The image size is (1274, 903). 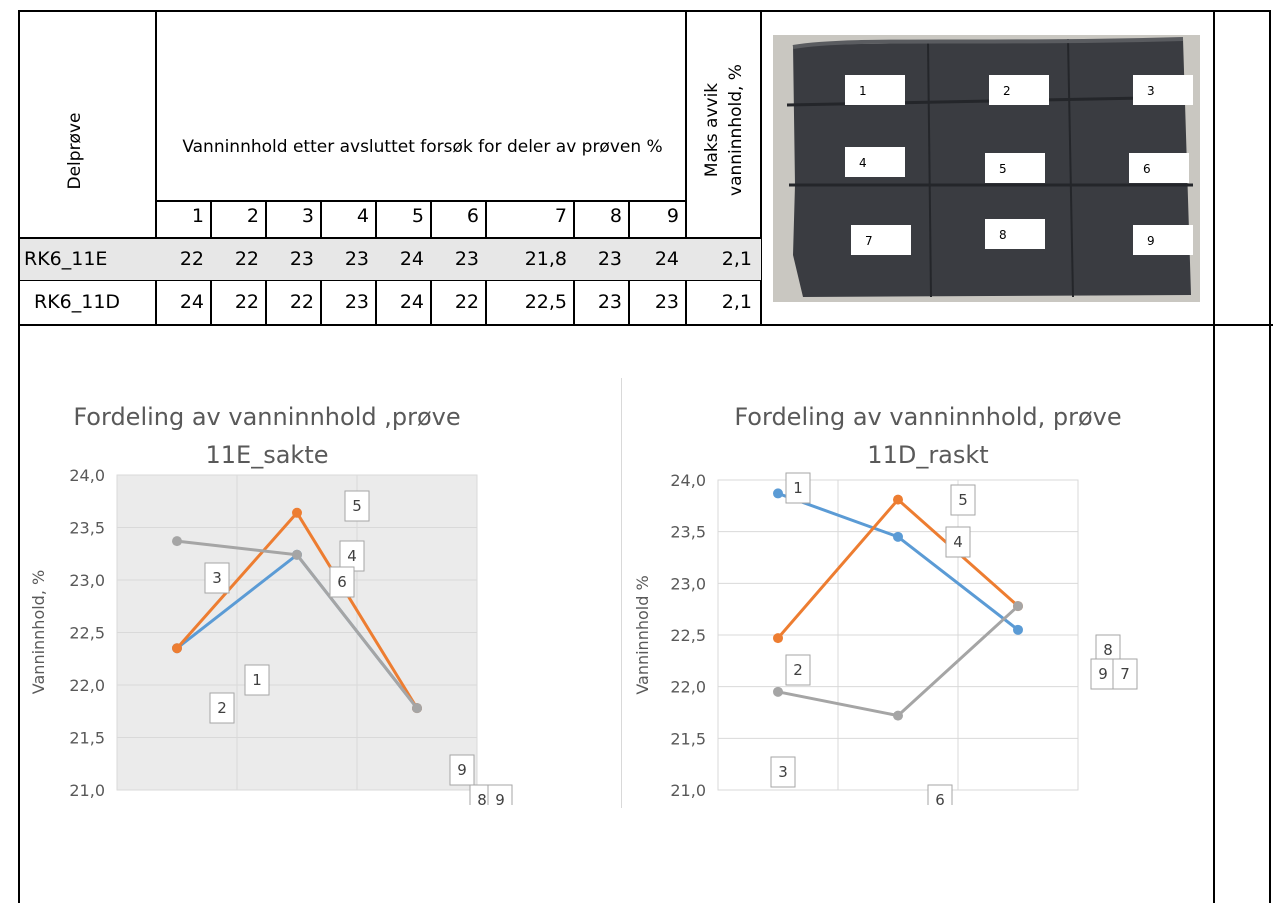 What do you see at coordinates (1151, 91) in the screenshot?
I see `photo-label-text: 3` at bounding box center [1151, 91].